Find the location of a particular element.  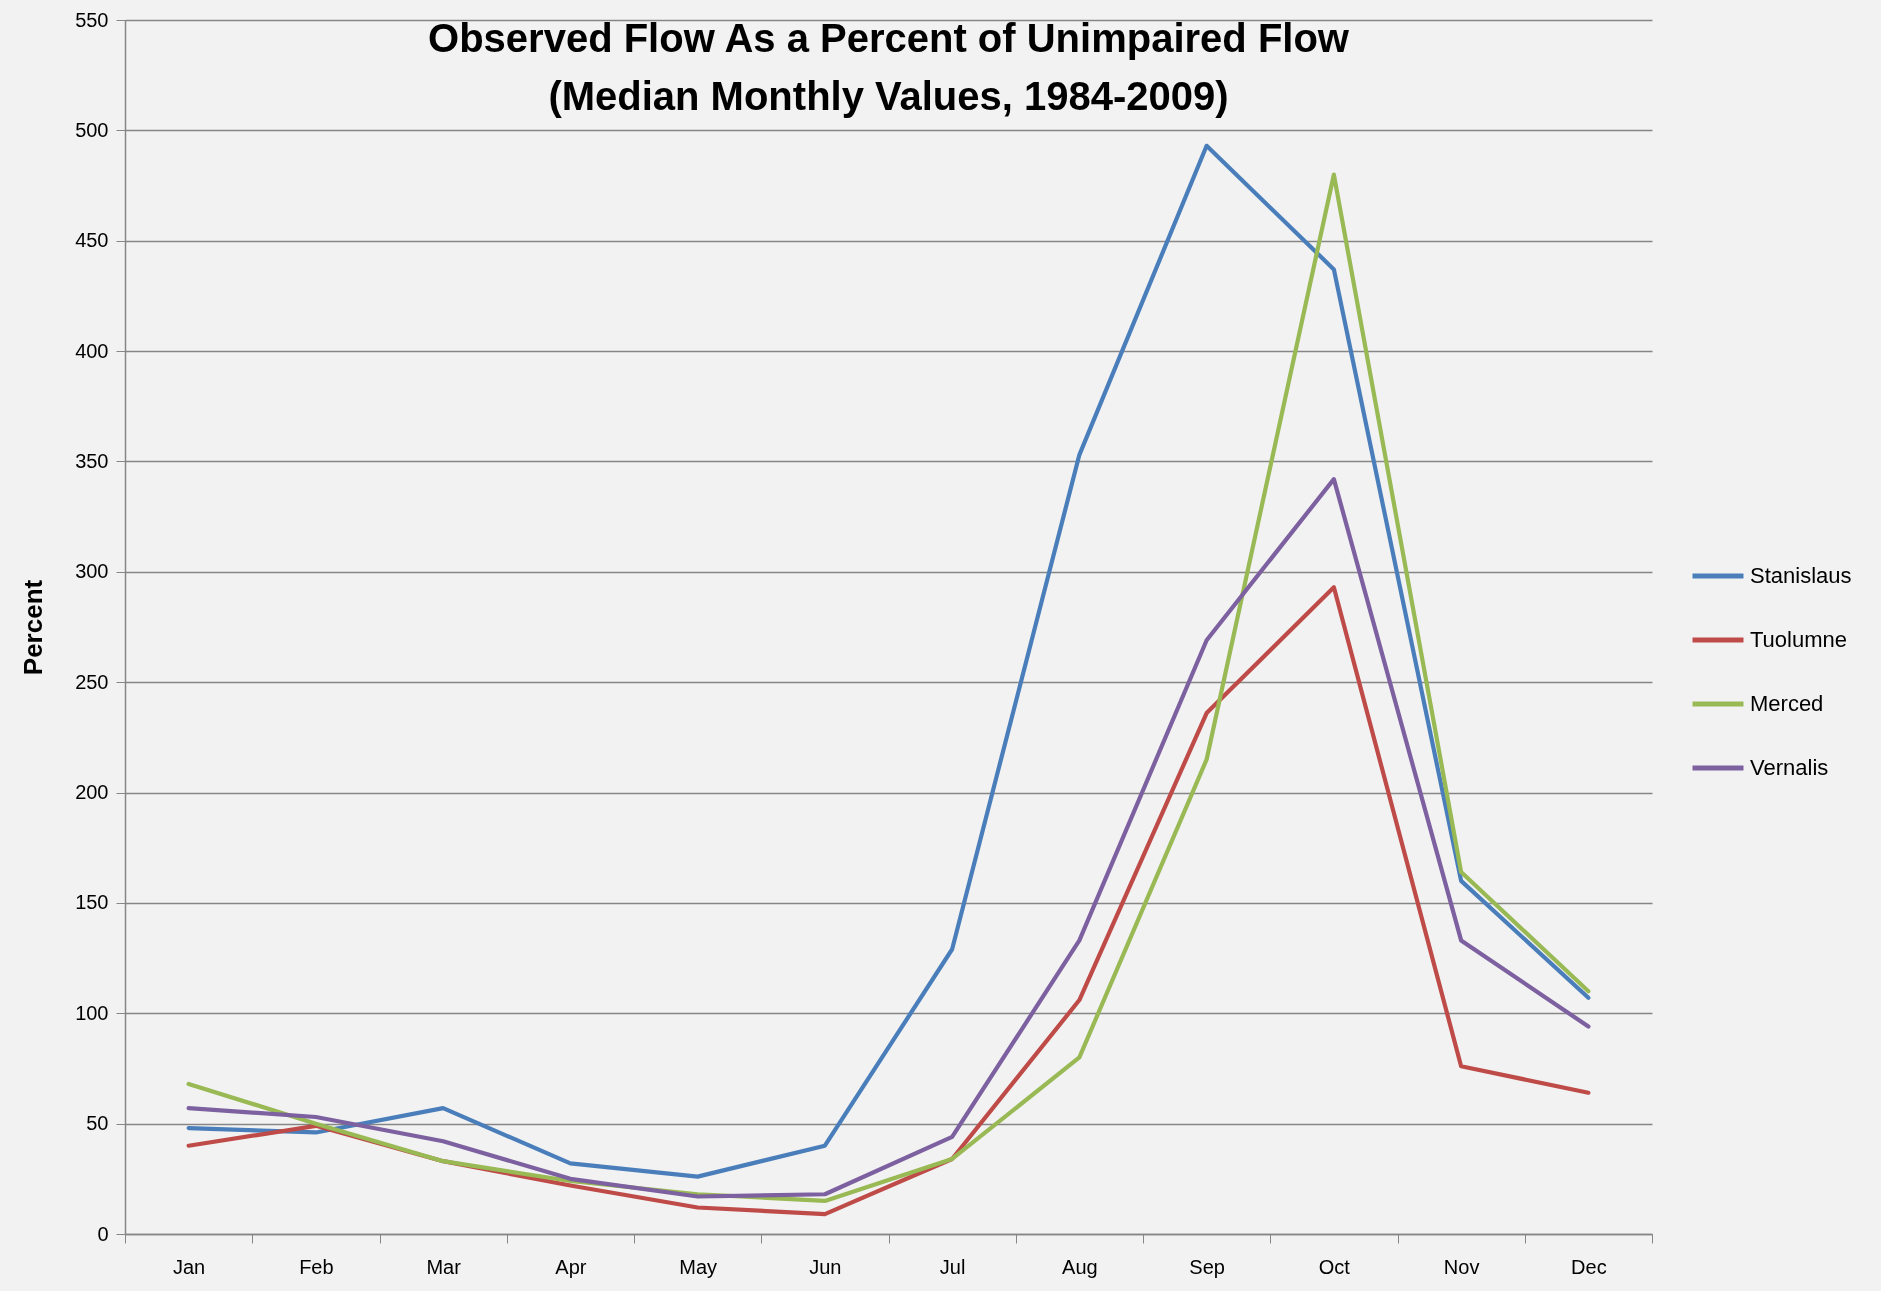

legend-label: Stanislaus is located at coordinates (1801, 575).